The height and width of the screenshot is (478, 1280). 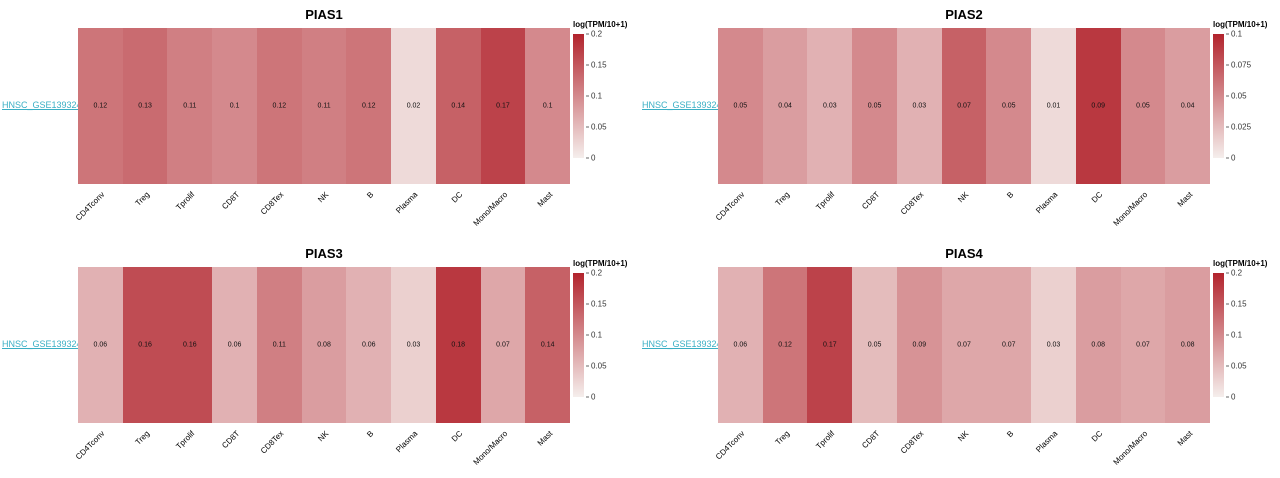 What do you see at coordinates (919, 345) in the screenshot?
I see `cell-value: 0.09` at bounding box center [919, 345].